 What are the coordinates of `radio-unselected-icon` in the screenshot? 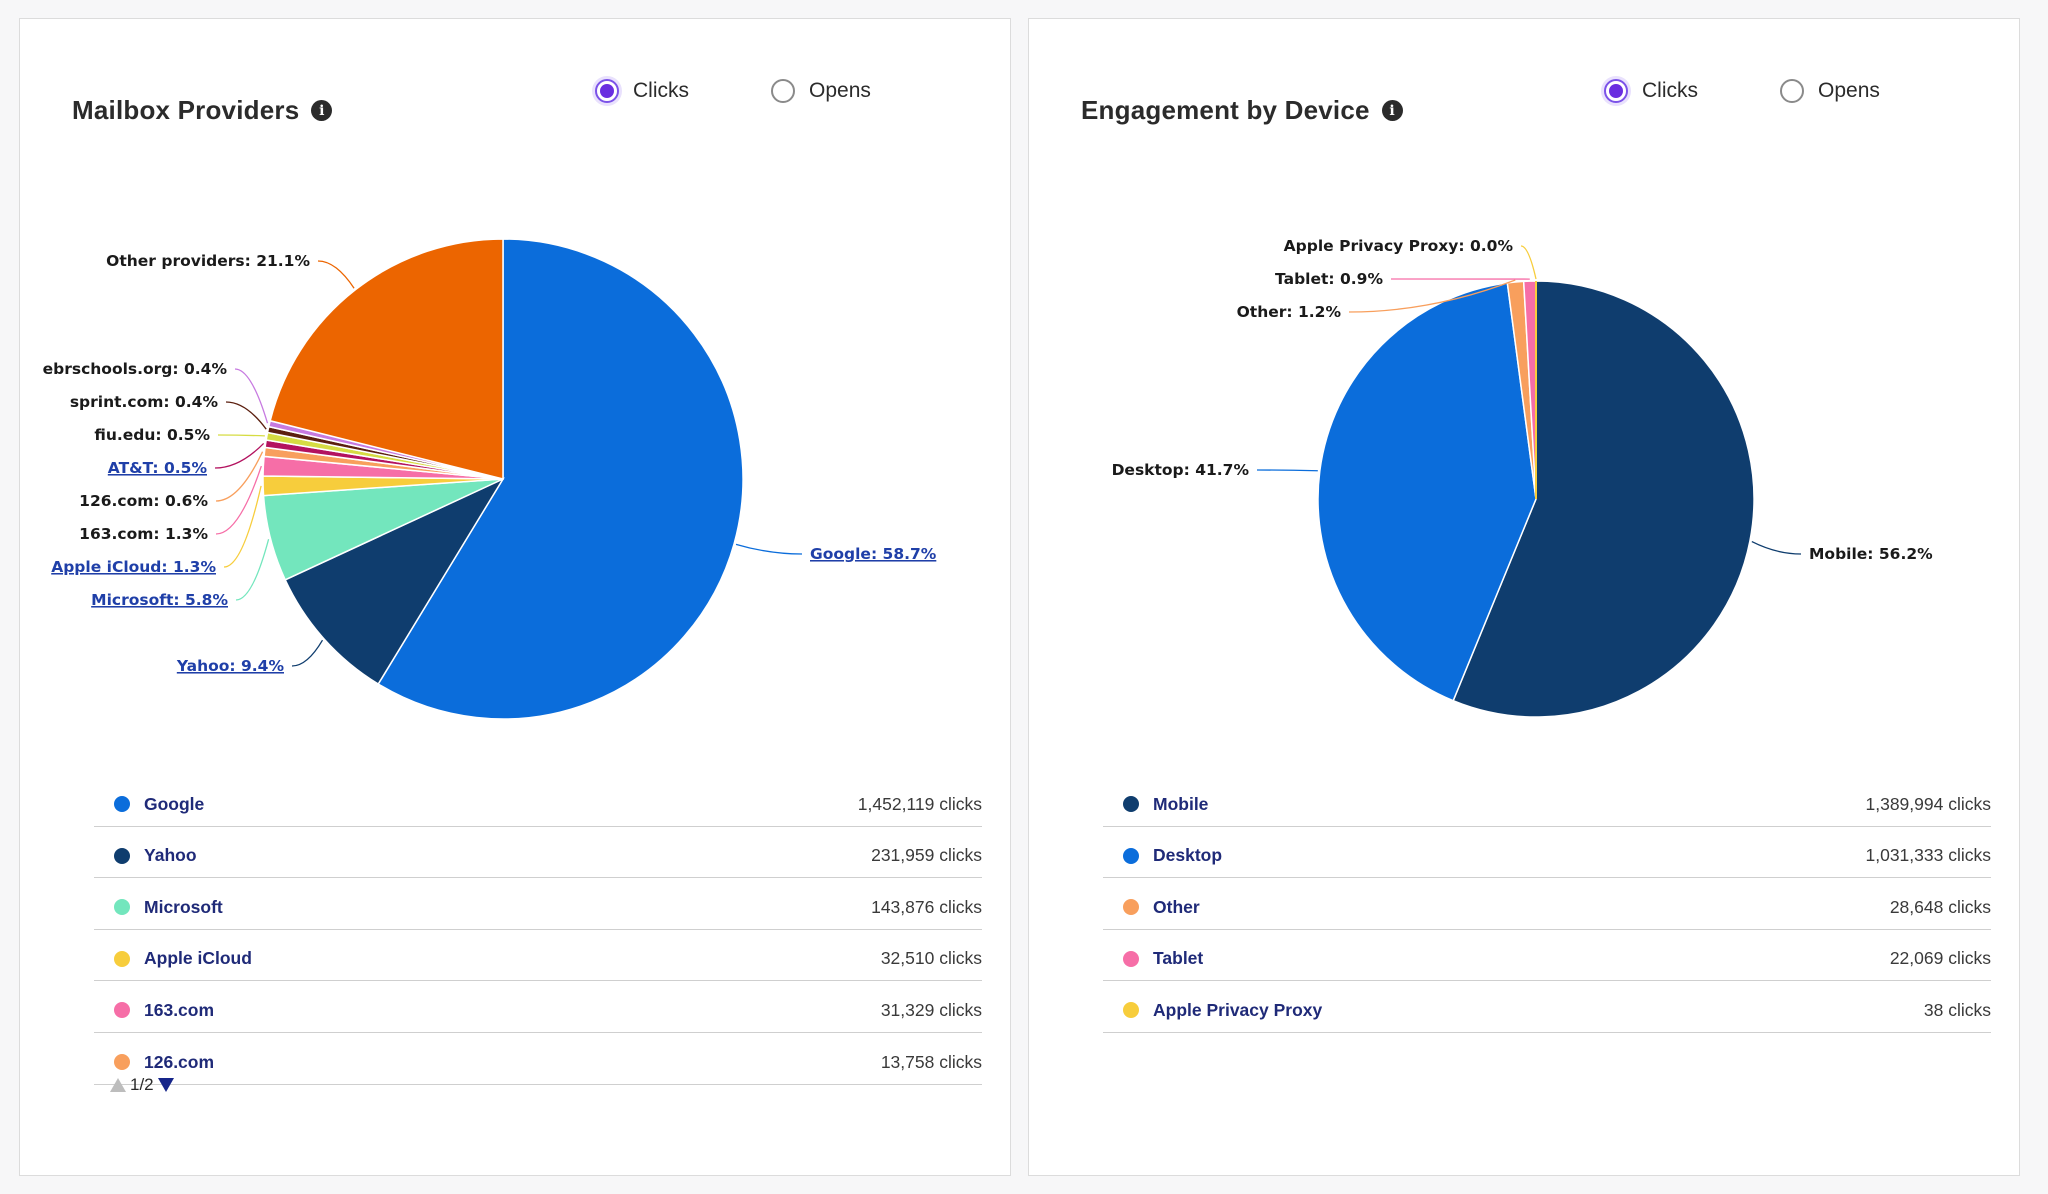 It's located at (1792, 91).